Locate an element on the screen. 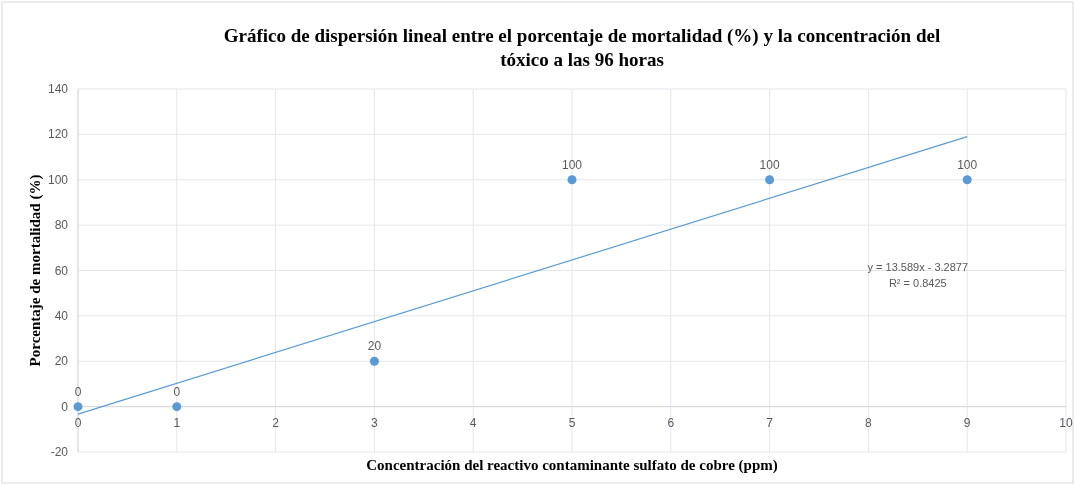  y-axis-title: Porcentaje de mortalidad (%) is located at coordinates (35, 270).